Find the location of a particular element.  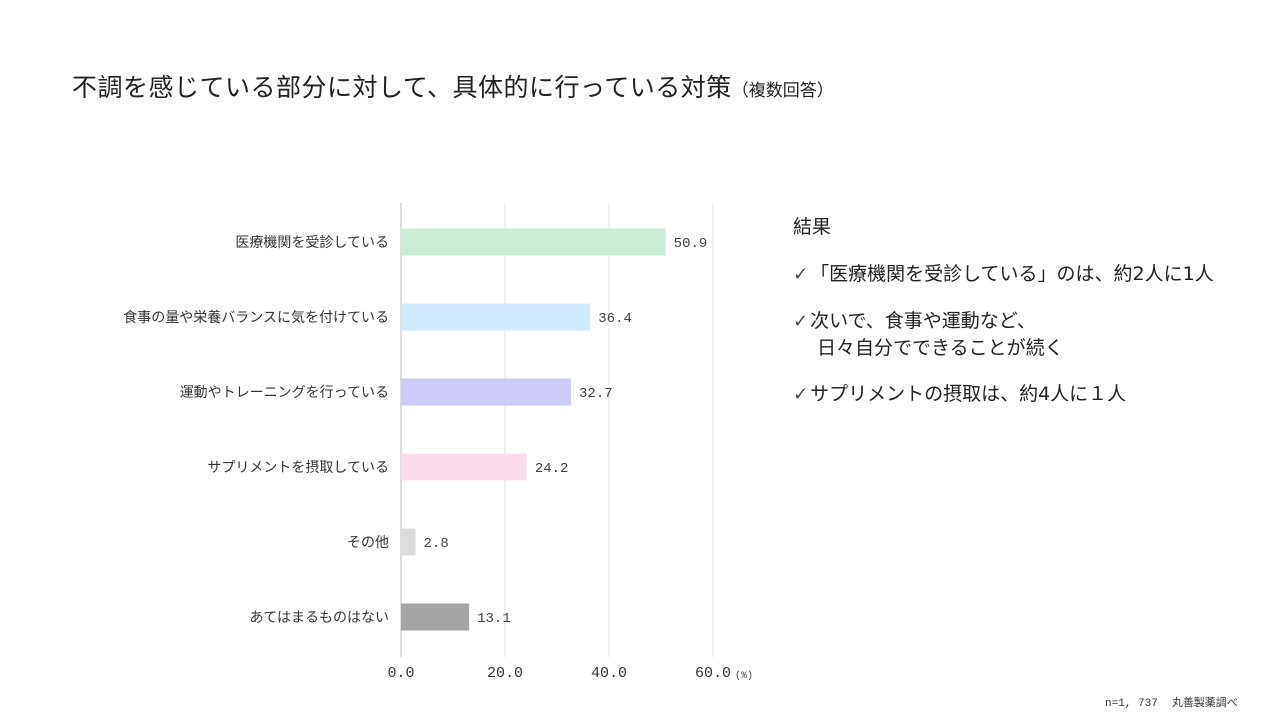

value-label: 2.8 is located at coordinates (436, 544).